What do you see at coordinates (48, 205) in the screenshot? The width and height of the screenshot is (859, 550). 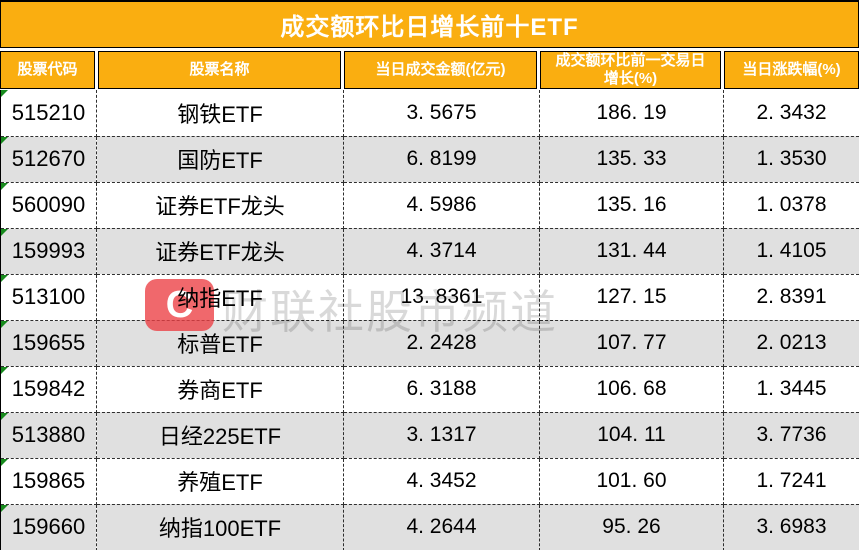 I see `cell-stock-code: 560090` at bounding box center [48, 205].